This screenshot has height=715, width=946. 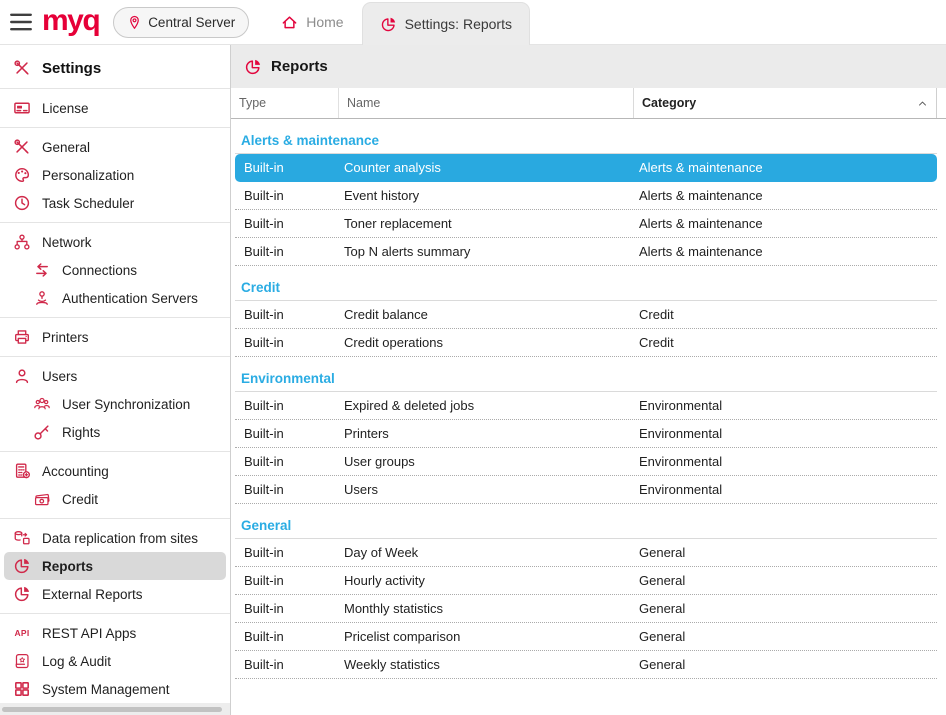 What do you see at coordinates (42, 270) in the screenshot?
I see `sync-arrows-icon` at bounding box center [42, 270].